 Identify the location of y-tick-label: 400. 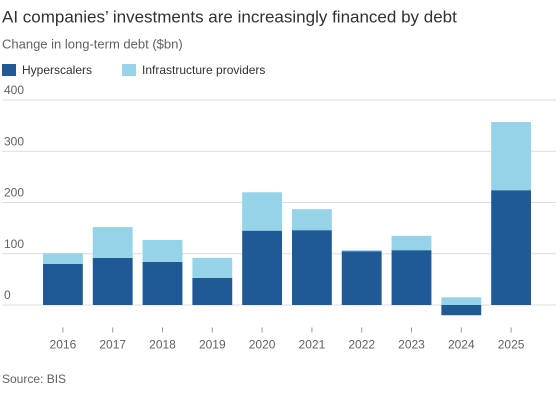
(14, 90).